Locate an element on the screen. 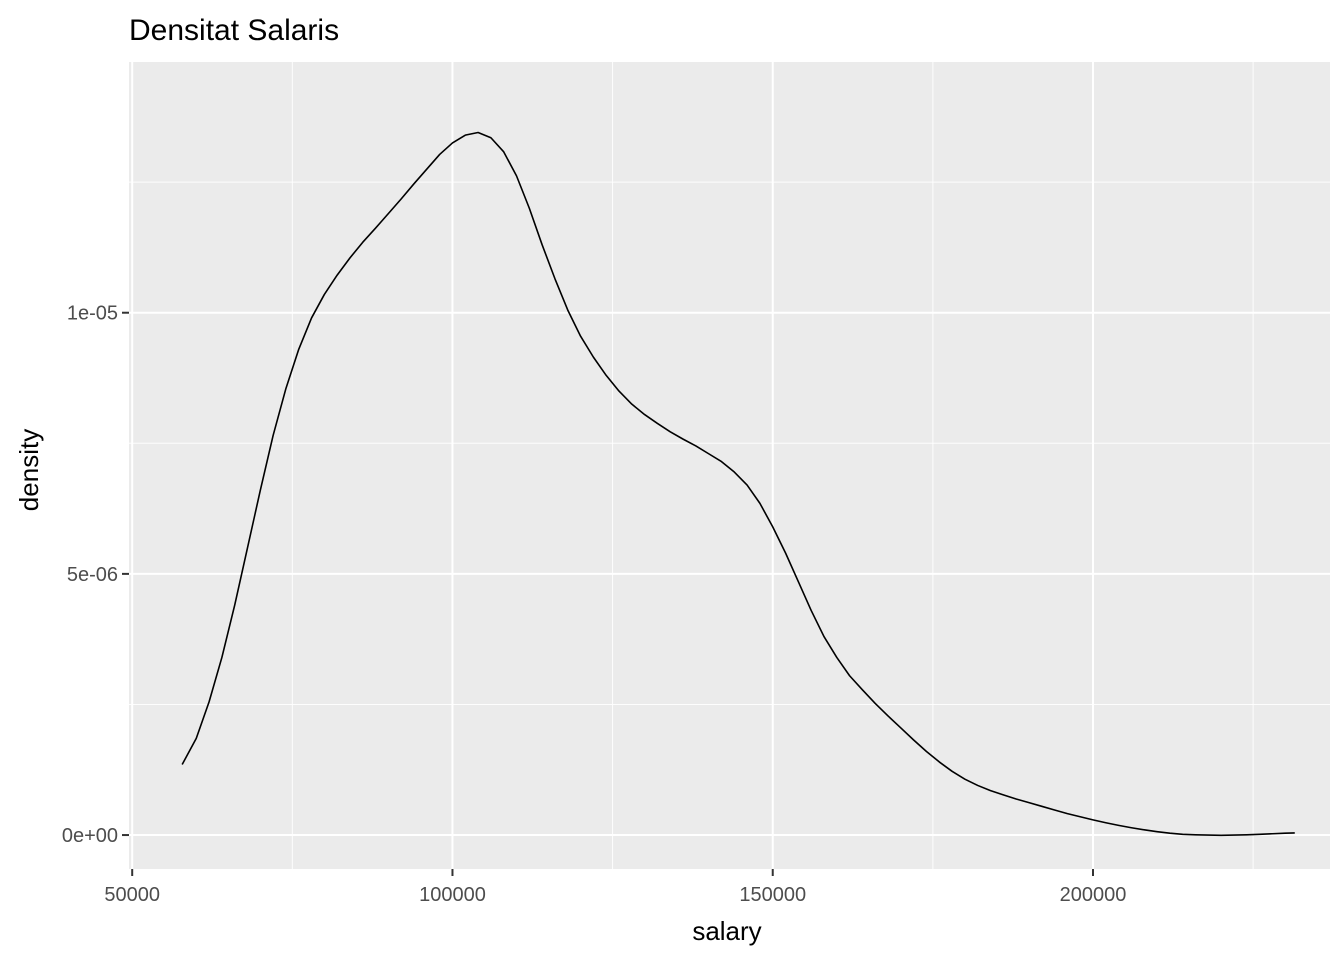  y-axis-title: density is located at coordinates (29, 470).